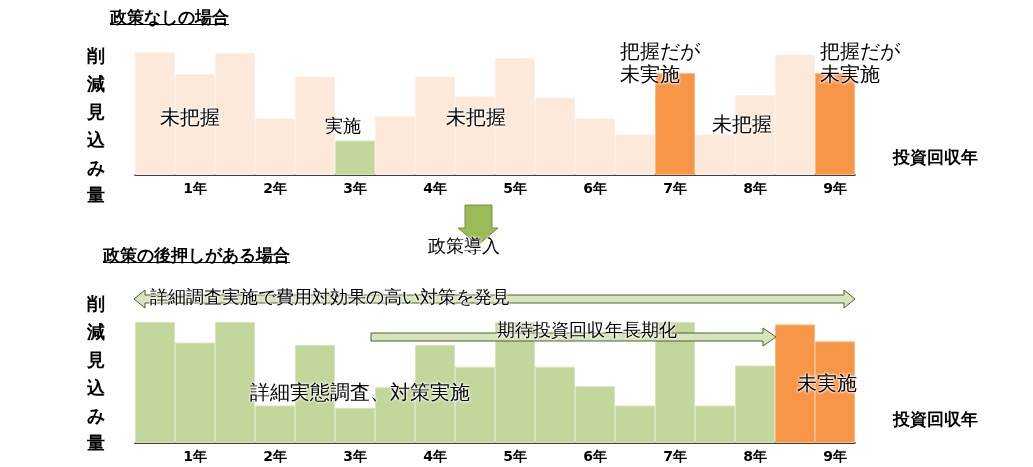  Describe the element at coordinates (196, 255) in the screenshot. I see `chart-title: 政策の後押しがある場合` at that location.